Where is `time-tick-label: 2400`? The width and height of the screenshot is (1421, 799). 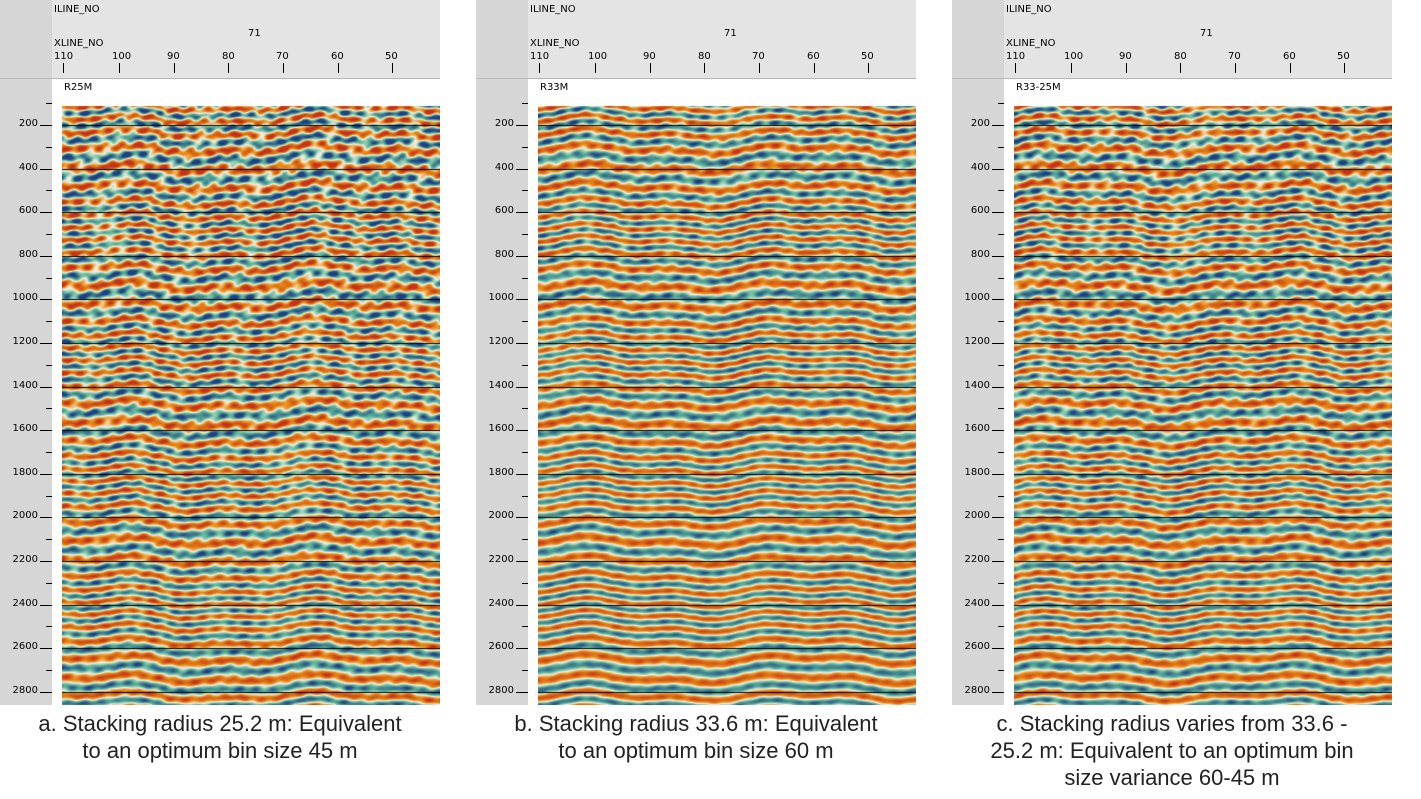
time-tick-label: 2400 is located at coordinates (25, 603).